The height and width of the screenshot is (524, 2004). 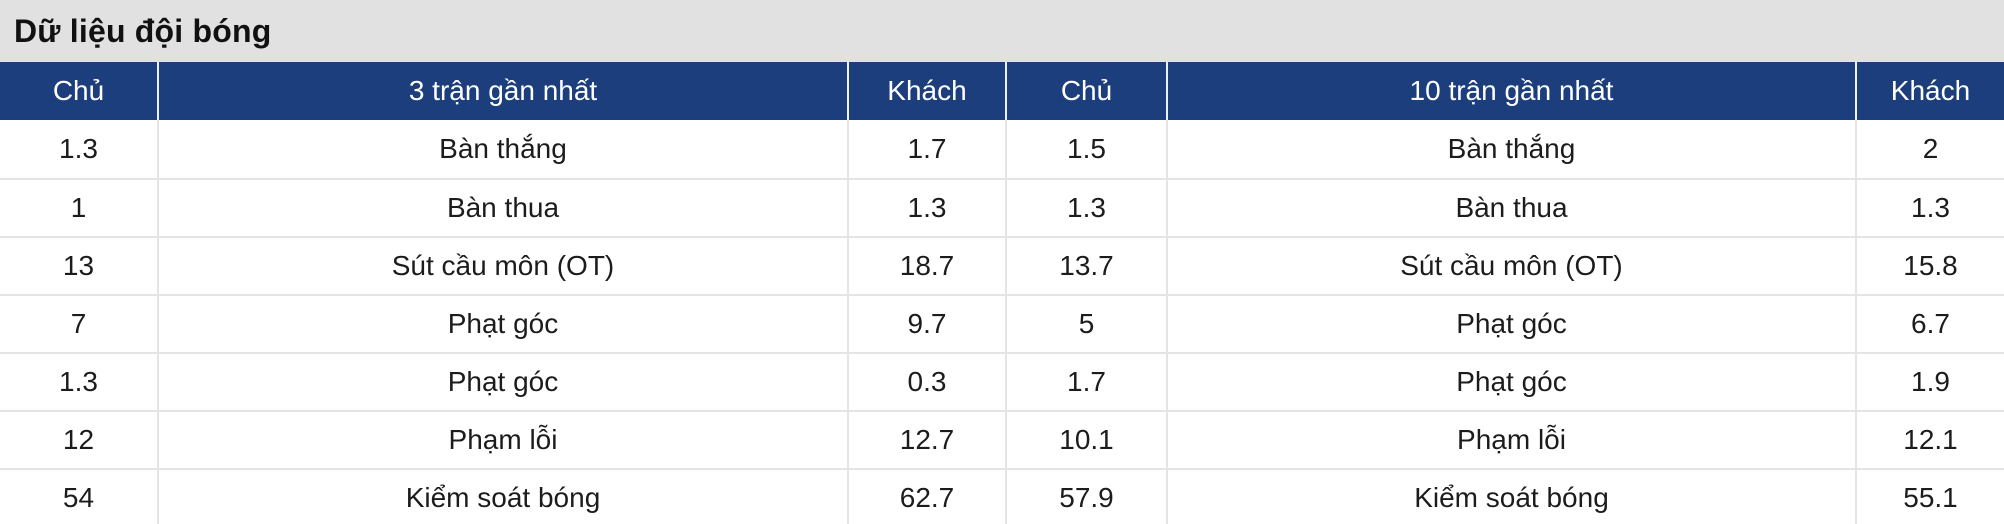 I want to click on header-stat-last10: 10 trận gần nhất, so click(x=1510, y=91).